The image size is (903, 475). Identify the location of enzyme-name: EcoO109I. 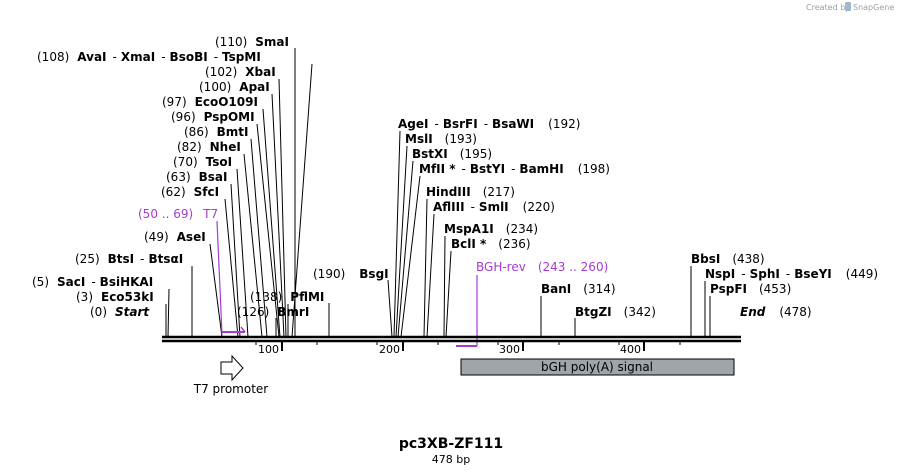
(226, 102).